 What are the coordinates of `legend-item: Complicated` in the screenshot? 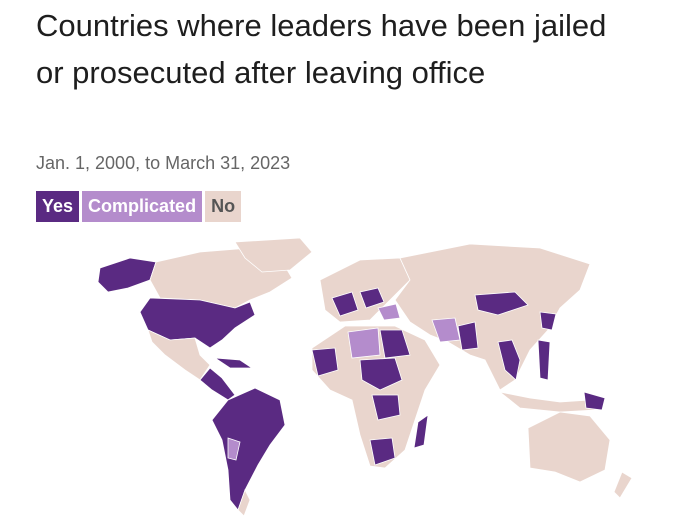 It's located at (142, 206).